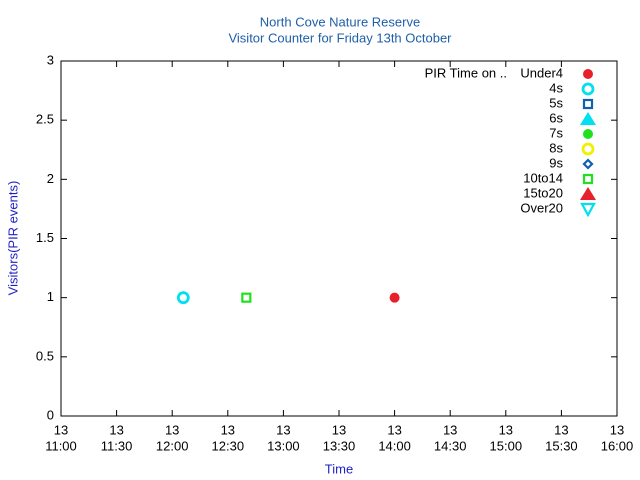 Image resolution: width=640 pixels, height=480 pixels. What do you see at coordinates (340, 37) in the screenshot?
I see `chart-subtitle: Visitor Counter for Friday 13th October` at bounding box center [340, 37].